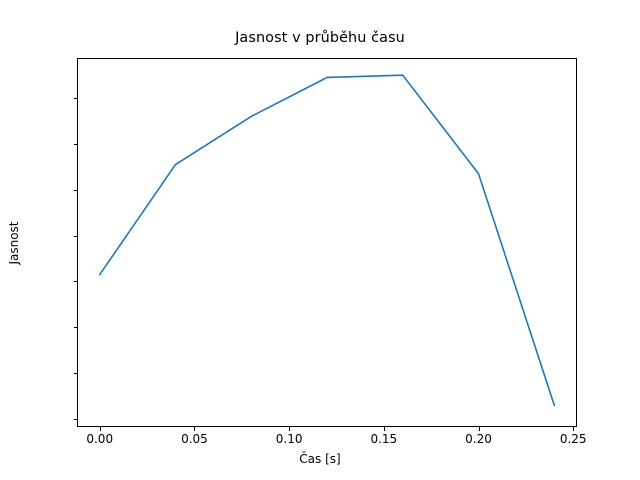 The height and width of the screenshot is (480, 640). Describe the element at coordinates (100, 439) in the screenshot. I see `x-tick-label: 0.00` at that location.